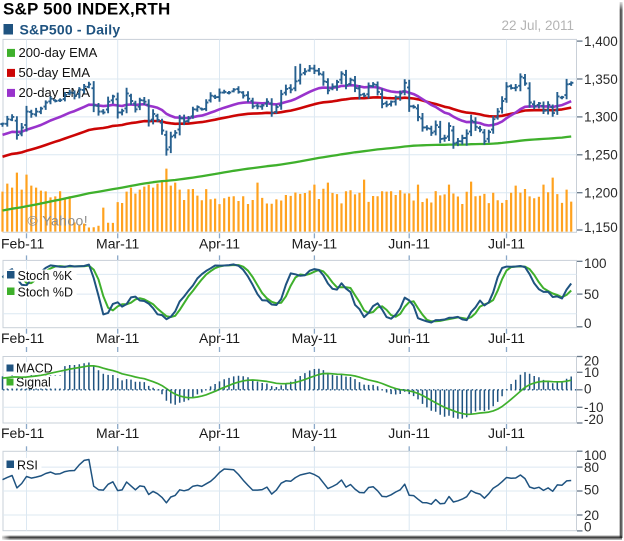 The image size is (624, 541). I want to click on svg-text: 50-day EMA, so click(55, 72).